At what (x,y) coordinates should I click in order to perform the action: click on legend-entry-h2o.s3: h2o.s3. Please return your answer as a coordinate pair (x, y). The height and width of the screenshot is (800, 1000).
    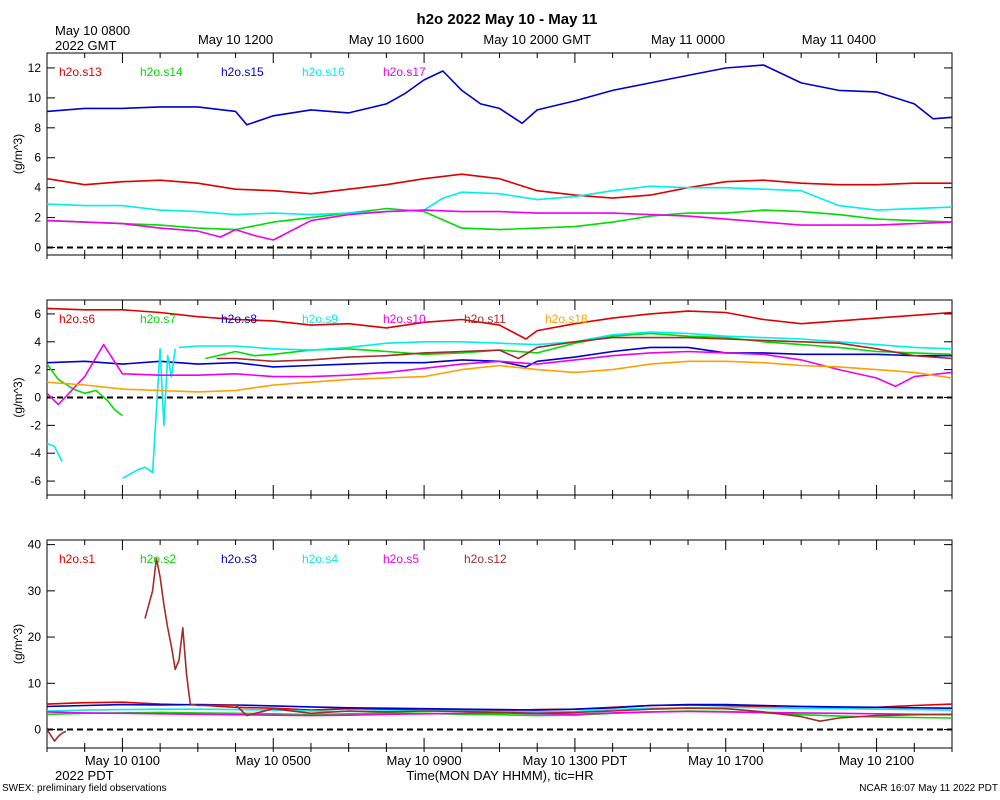
    Looking at the image, I should click on (239, 559).